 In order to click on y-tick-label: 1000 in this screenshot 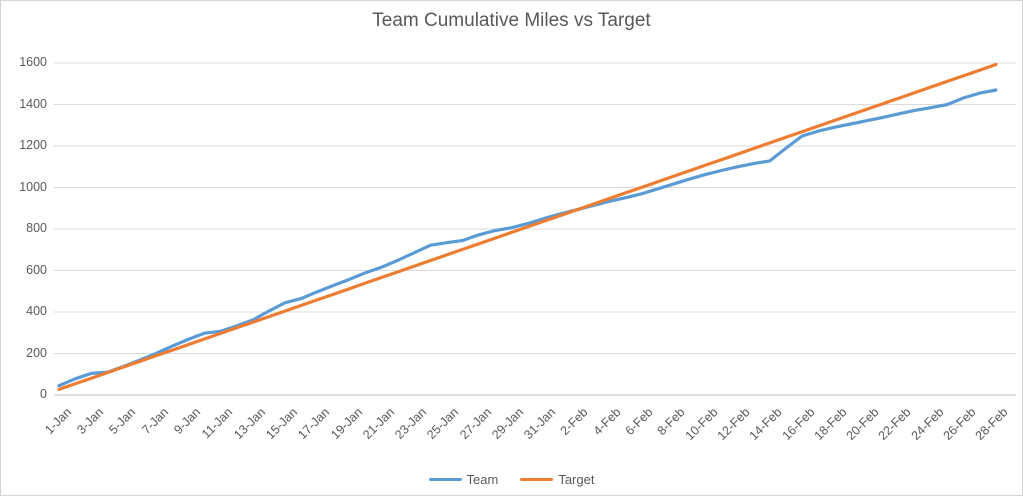, I will do `click(33, 186)`.